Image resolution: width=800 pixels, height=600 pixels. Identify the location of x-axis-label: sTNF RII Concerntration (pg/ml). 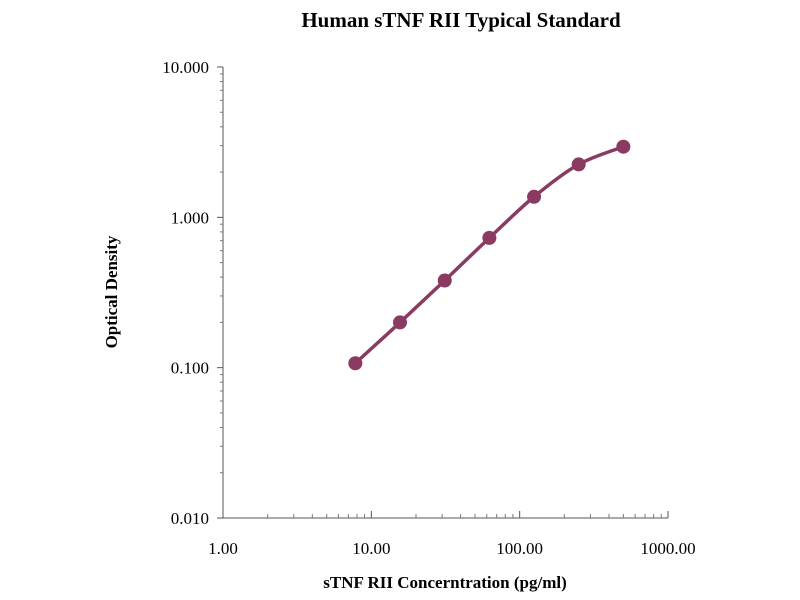
(445, 582).